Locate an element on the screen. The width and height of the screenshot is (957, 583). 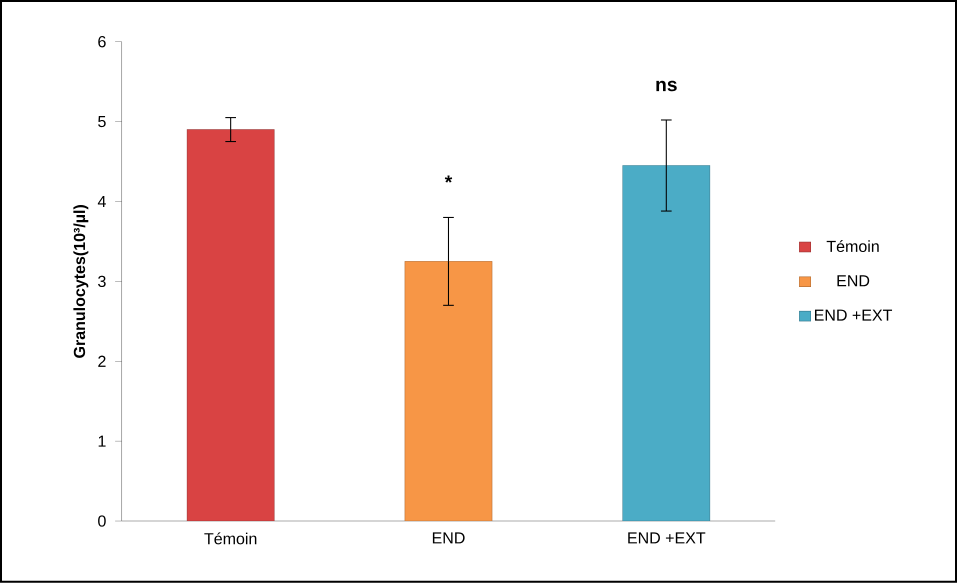
legend-label: Témoin is located at coordinates (852, 246).